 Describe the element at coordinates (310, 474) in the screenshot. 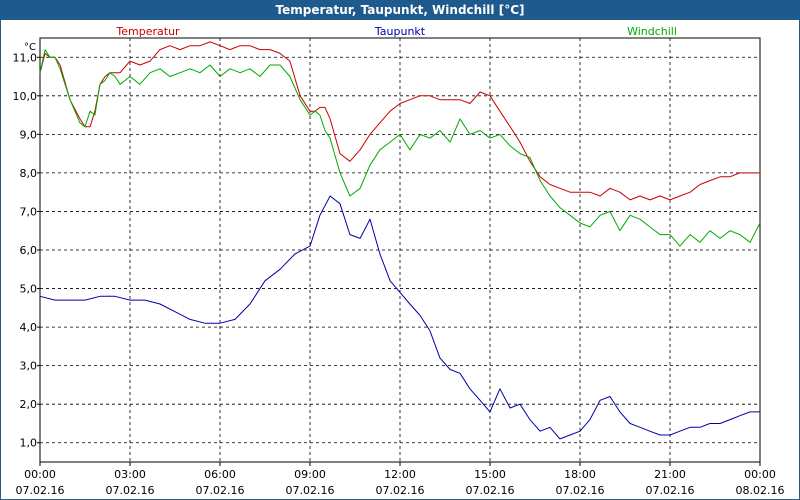

I see `x-tick-time: 09:00` at that location.